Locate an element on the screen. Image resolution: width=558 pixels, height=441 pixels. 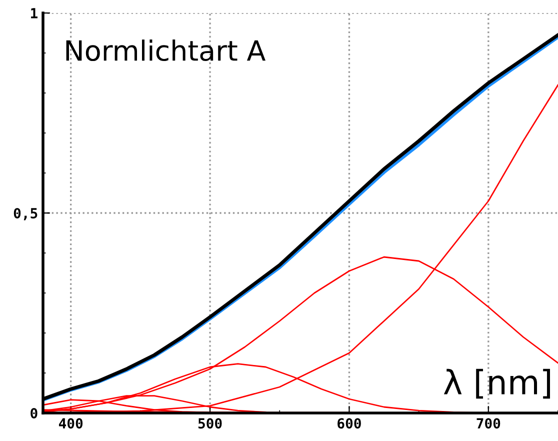
x-axis-title: λ [nm] is located at coordinates (497, 383).